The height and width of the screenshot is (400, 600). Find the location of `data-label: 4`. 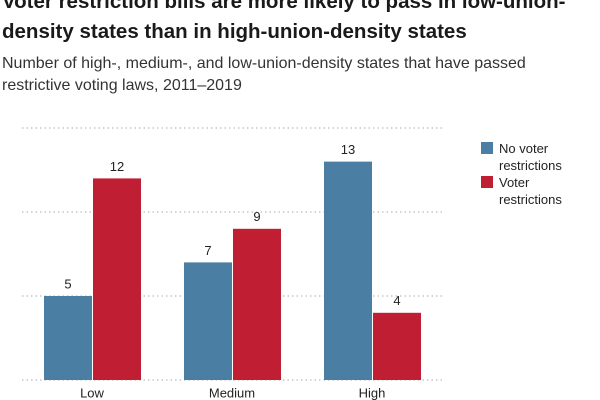

data-label: 4 is located at coordinates (396, 300).